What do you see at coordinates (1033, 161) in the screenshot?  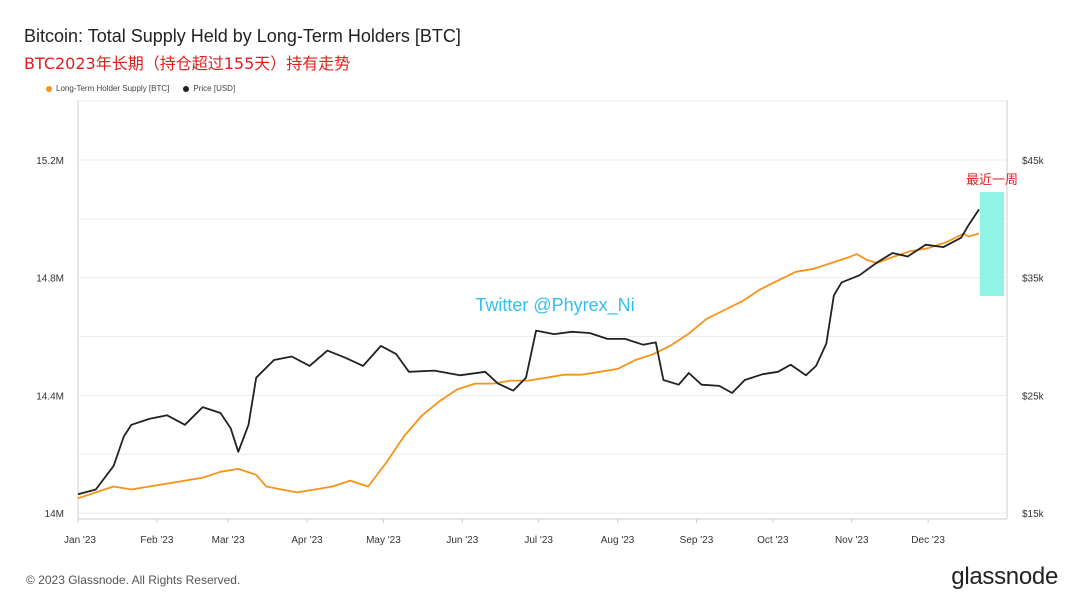 I see `y-right-tick-label: $45k` at bounding box center [1033, 161].